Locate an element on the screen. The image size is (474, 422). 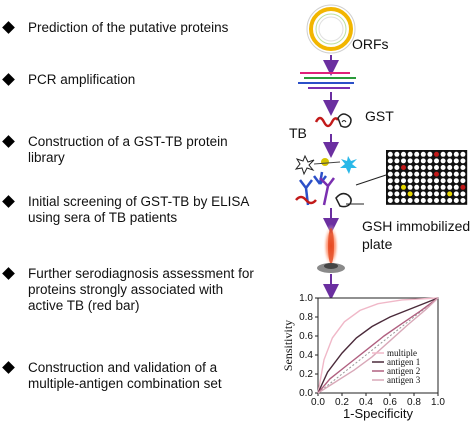
y-tick-label: 1.0 is located at coordinates (306, 298).